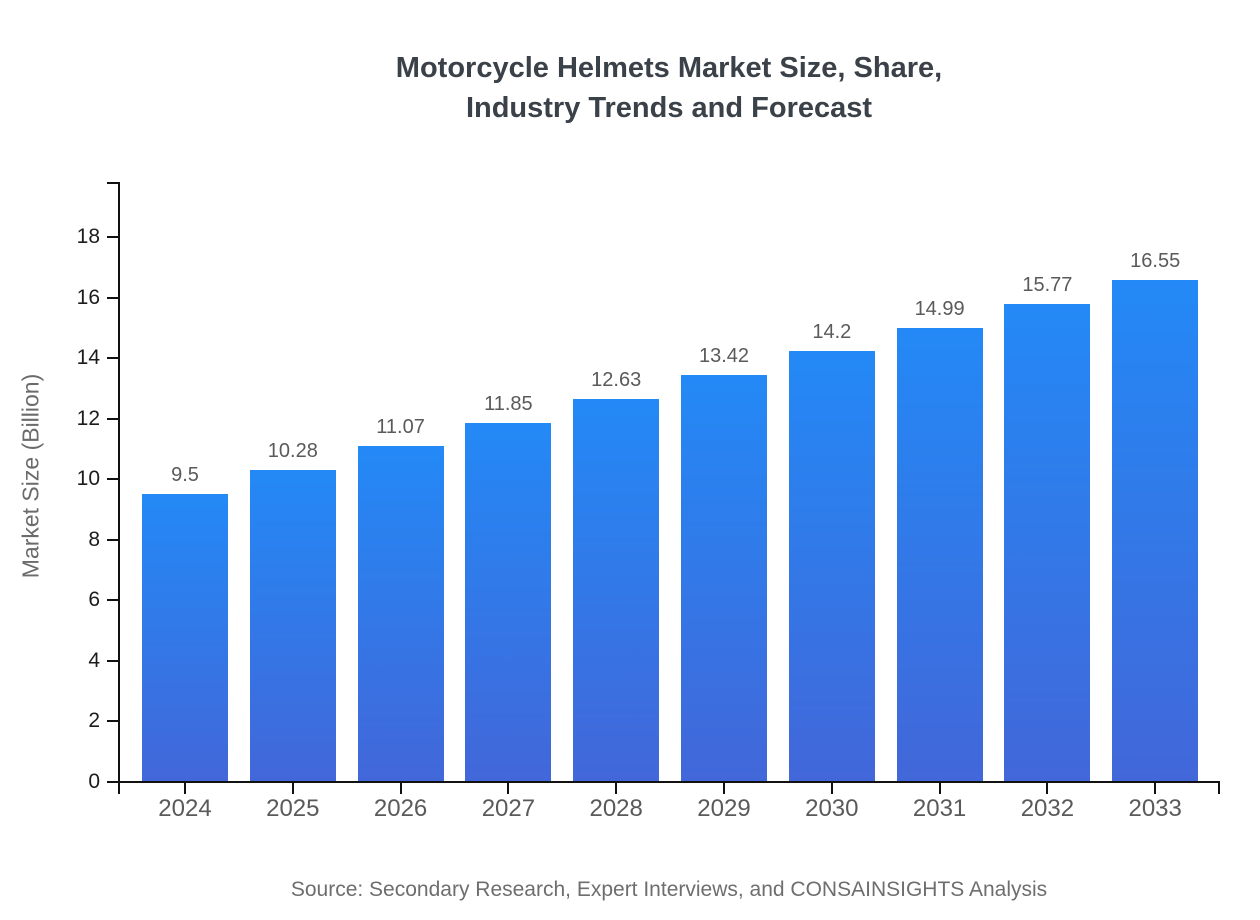  Describe the element at coordinates (88, 418) in the screenshot. I see `y-axis-tick-label: 12` at that location.